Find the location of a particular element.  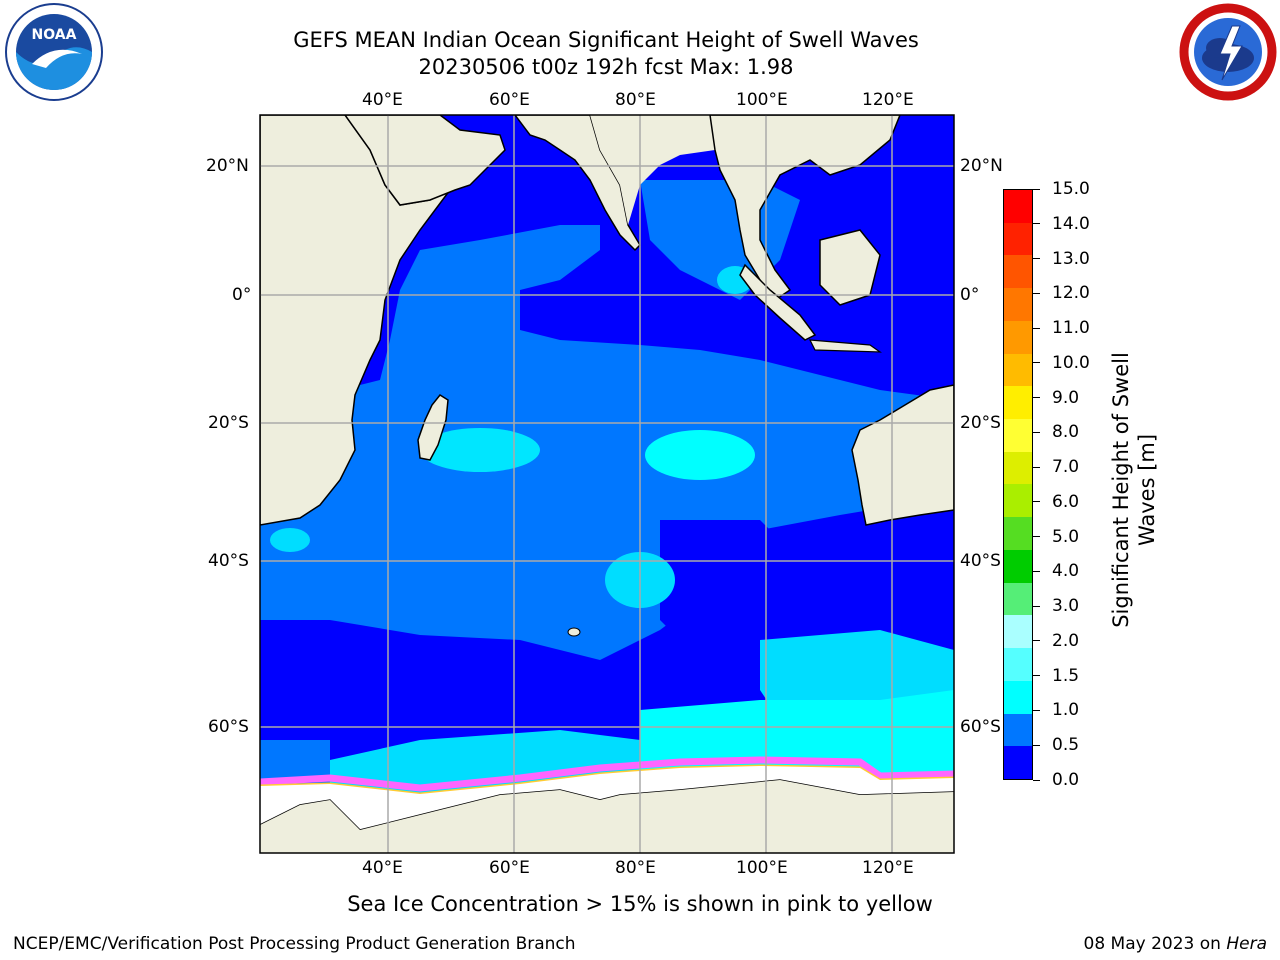

lon-tick-bottom-3: 80°E is located at coordinates (635, 868).